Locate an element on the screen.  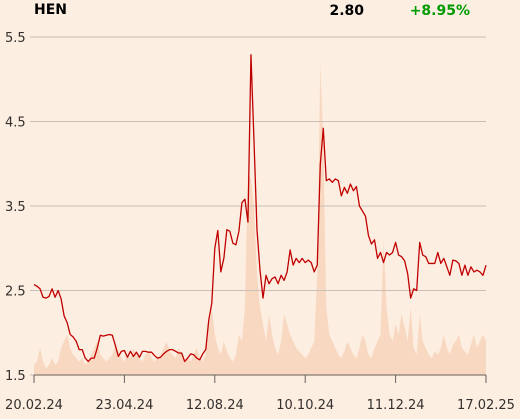
x-tick-label: 10.10.24 is located at coordinates (305, 405).